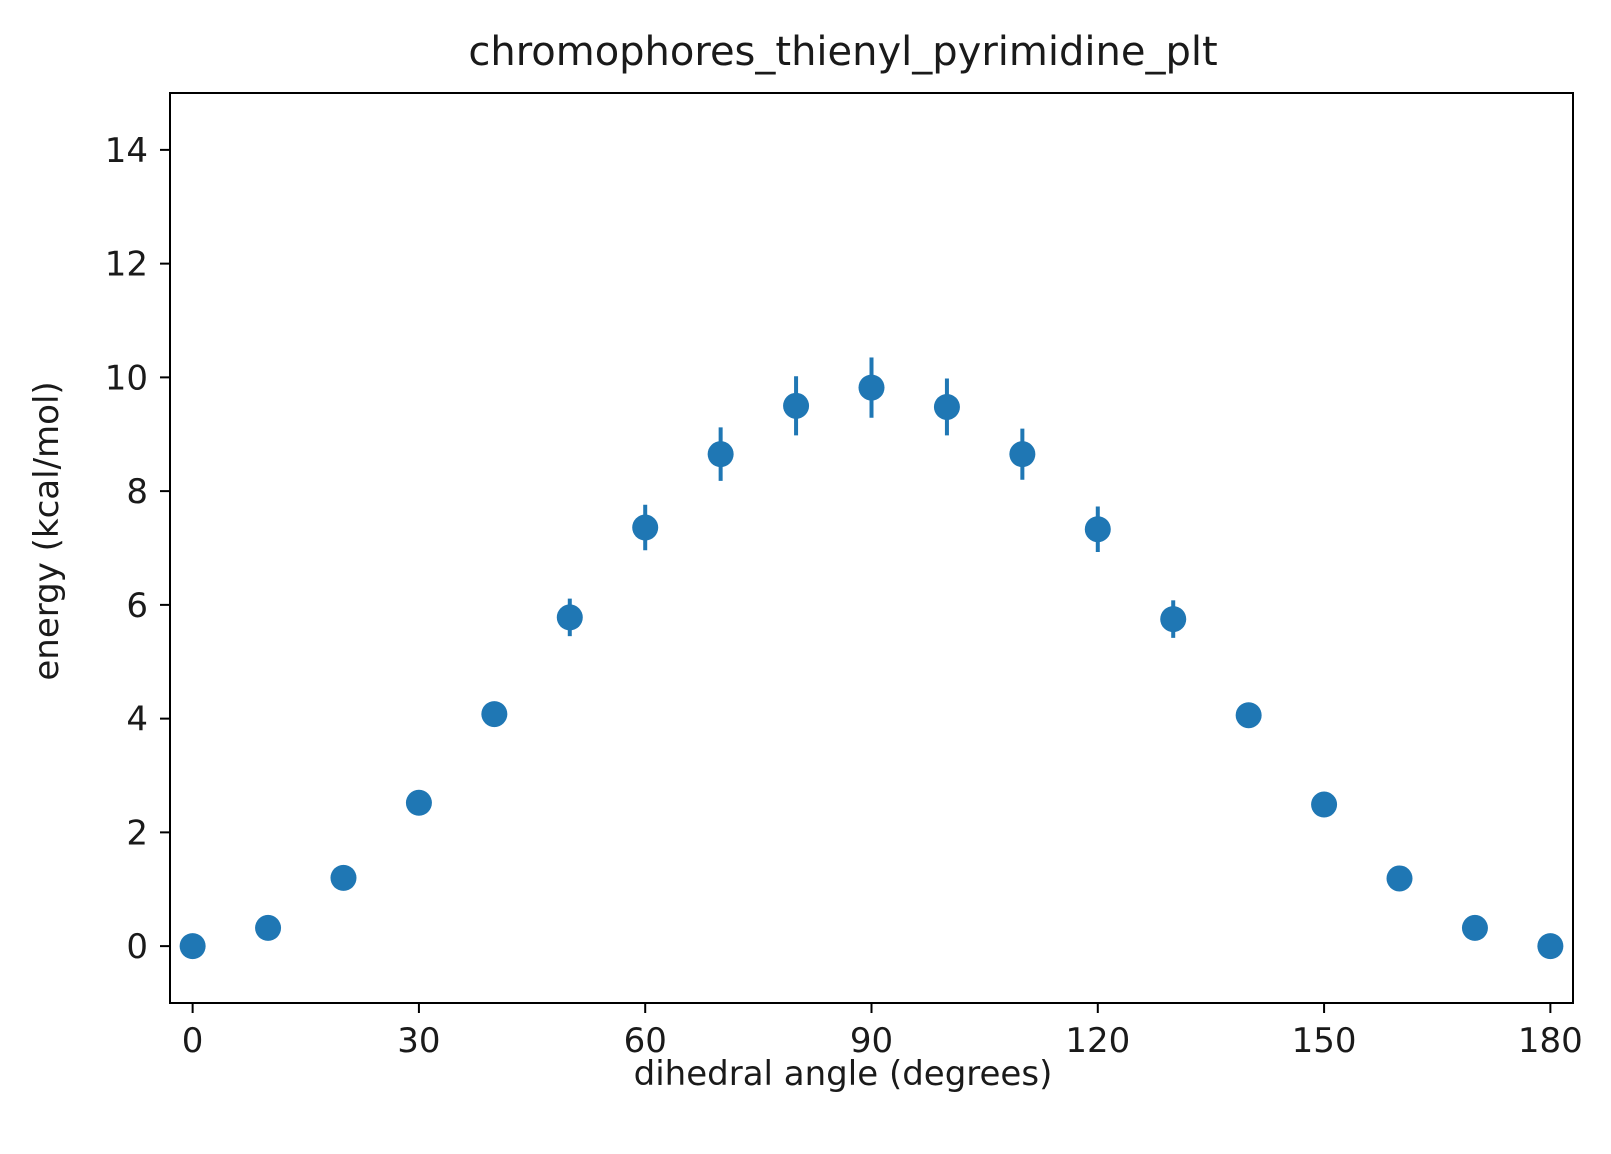 The image size is (1611, 1154). Describe the element at coordinates (137, 947) in the screenshot. I see `y-tick-label: 0` at that location.